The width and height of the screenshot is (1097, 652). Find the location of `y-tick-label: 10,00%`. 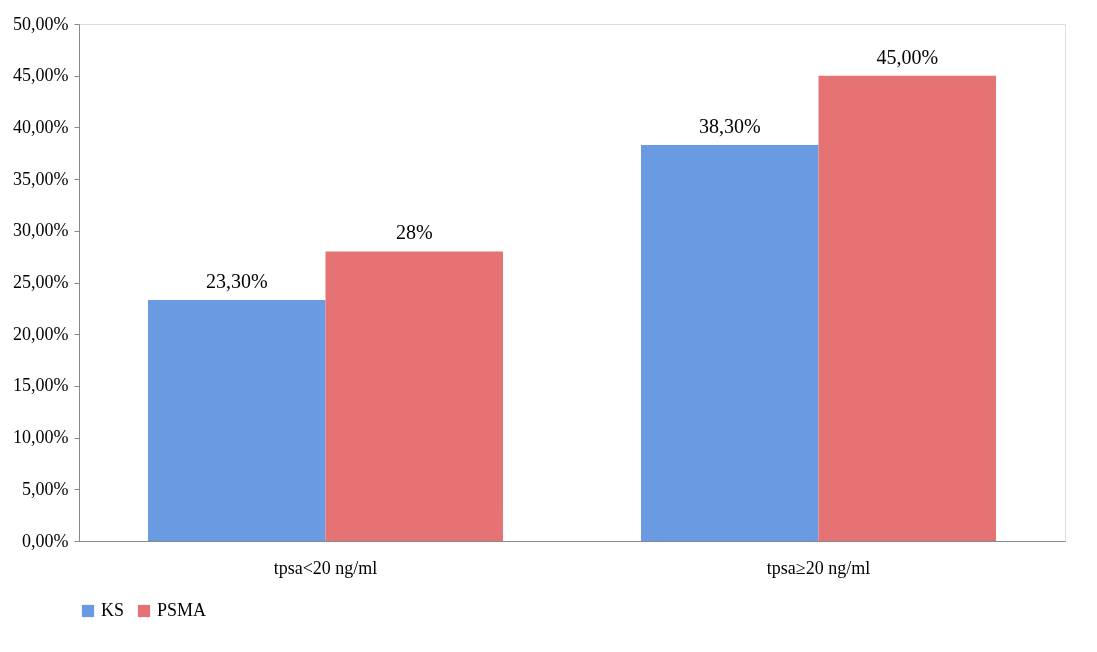

y-tick-label: 10,00% is located at coordinates (41, 437).